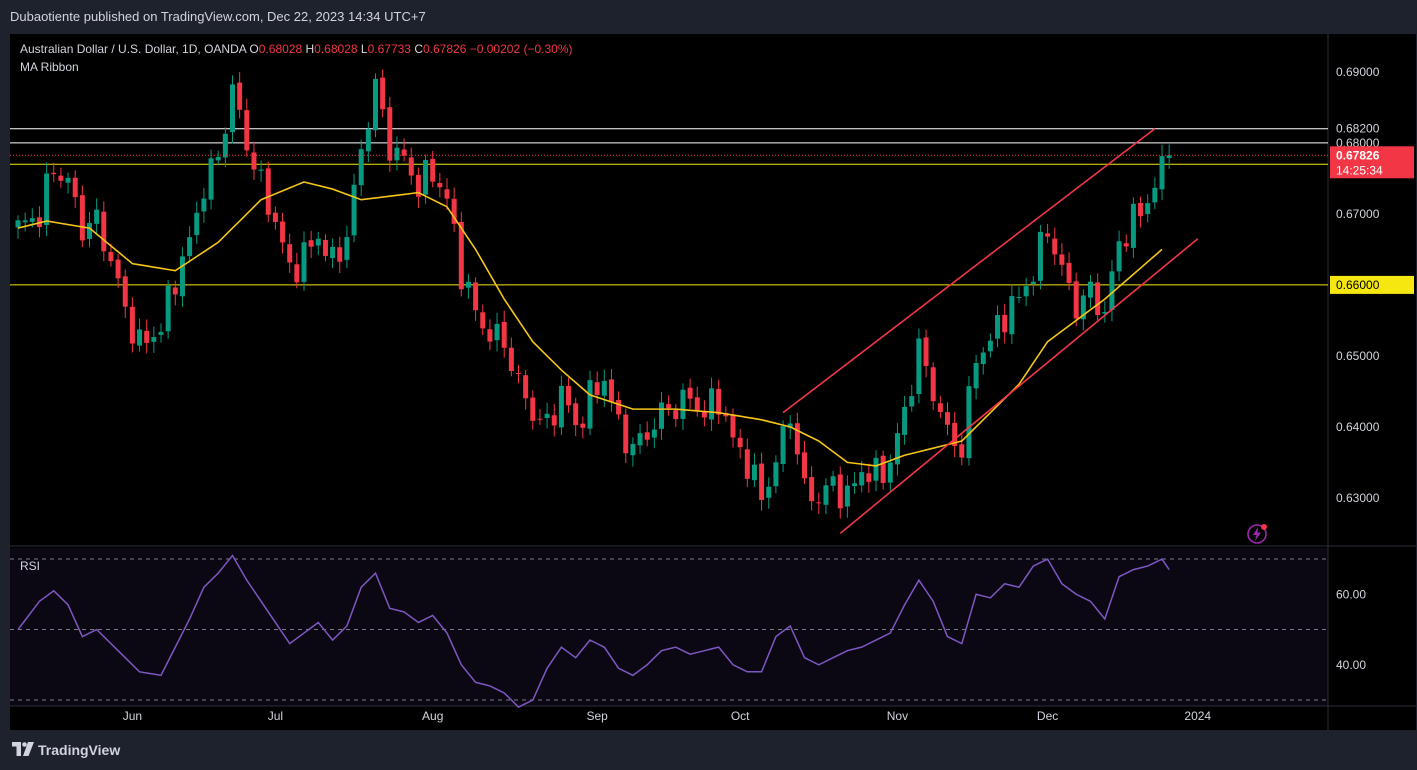 Image resolution: width=1417 pixels, height=770 pixels. Describe the element at coordinates (30, 566) in the screenshot. I see `rsi-label: RSI` at that location.